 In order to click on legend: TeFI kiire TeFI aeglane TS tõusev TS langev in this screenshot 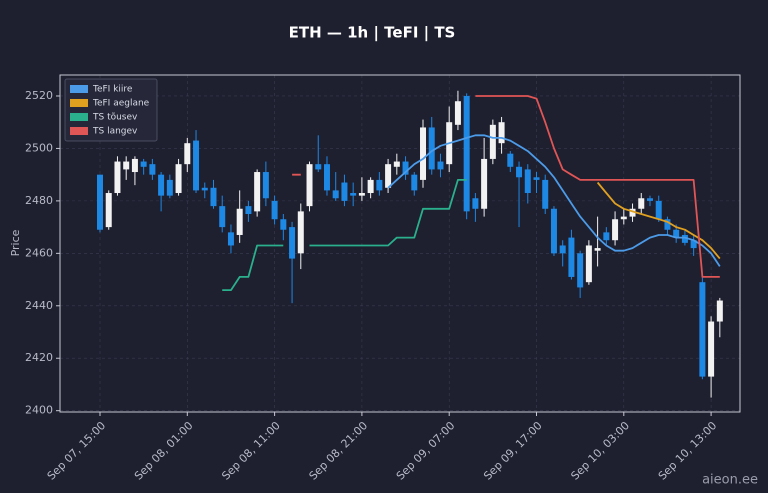, I will do `click(111, 110)`.